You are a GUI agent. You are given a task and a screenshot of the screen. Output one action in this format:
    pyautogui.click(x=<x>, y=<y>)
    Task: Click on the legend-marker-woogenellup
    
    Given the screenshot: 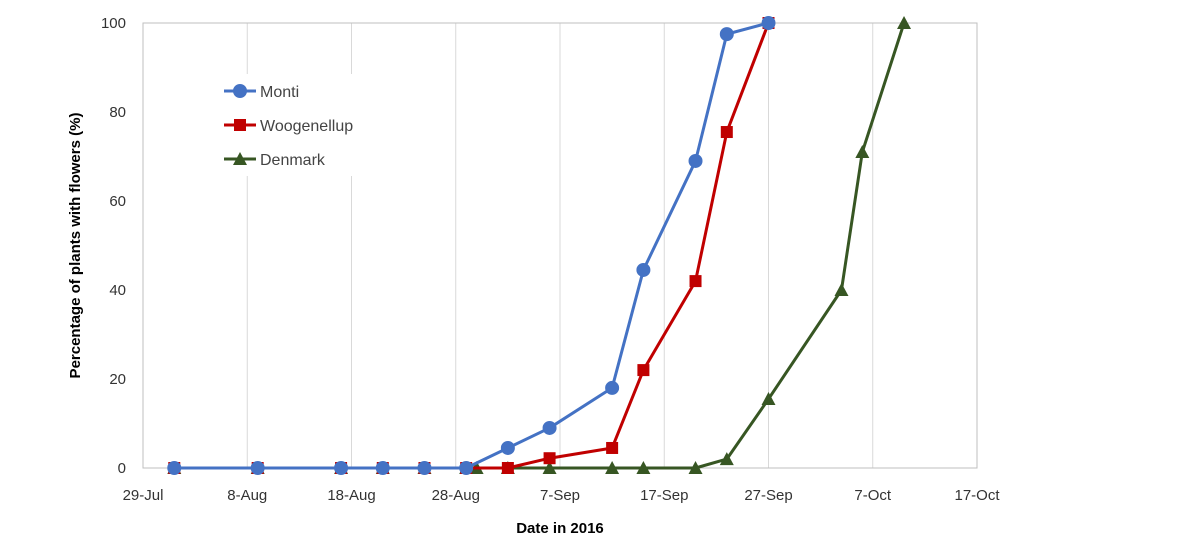 What is the action you would take?
    pyautogui.click(x=240, y=125)
    